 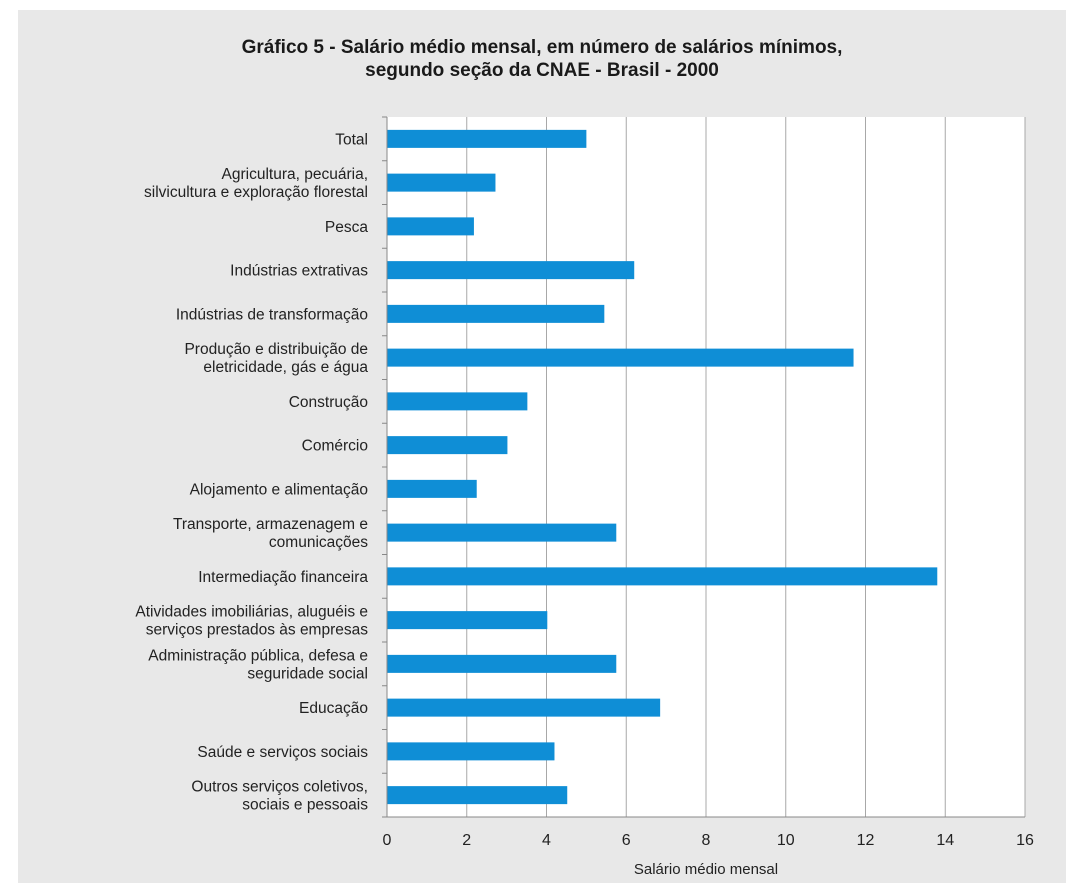 What do you see at coordinates (387, 840) in the screenshot?
I see `x-tick-label: 0` at bounding box center [387, 840].